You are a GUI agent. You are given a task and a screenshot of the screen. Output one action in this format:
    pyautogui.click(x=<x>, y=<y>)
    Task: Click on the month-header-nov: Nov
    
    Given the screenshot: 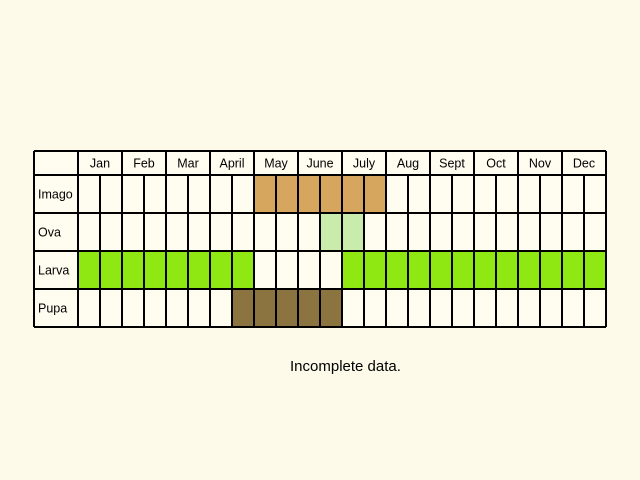 What is the action you would take?
    pyautogui.click(x=540, y=164)
    